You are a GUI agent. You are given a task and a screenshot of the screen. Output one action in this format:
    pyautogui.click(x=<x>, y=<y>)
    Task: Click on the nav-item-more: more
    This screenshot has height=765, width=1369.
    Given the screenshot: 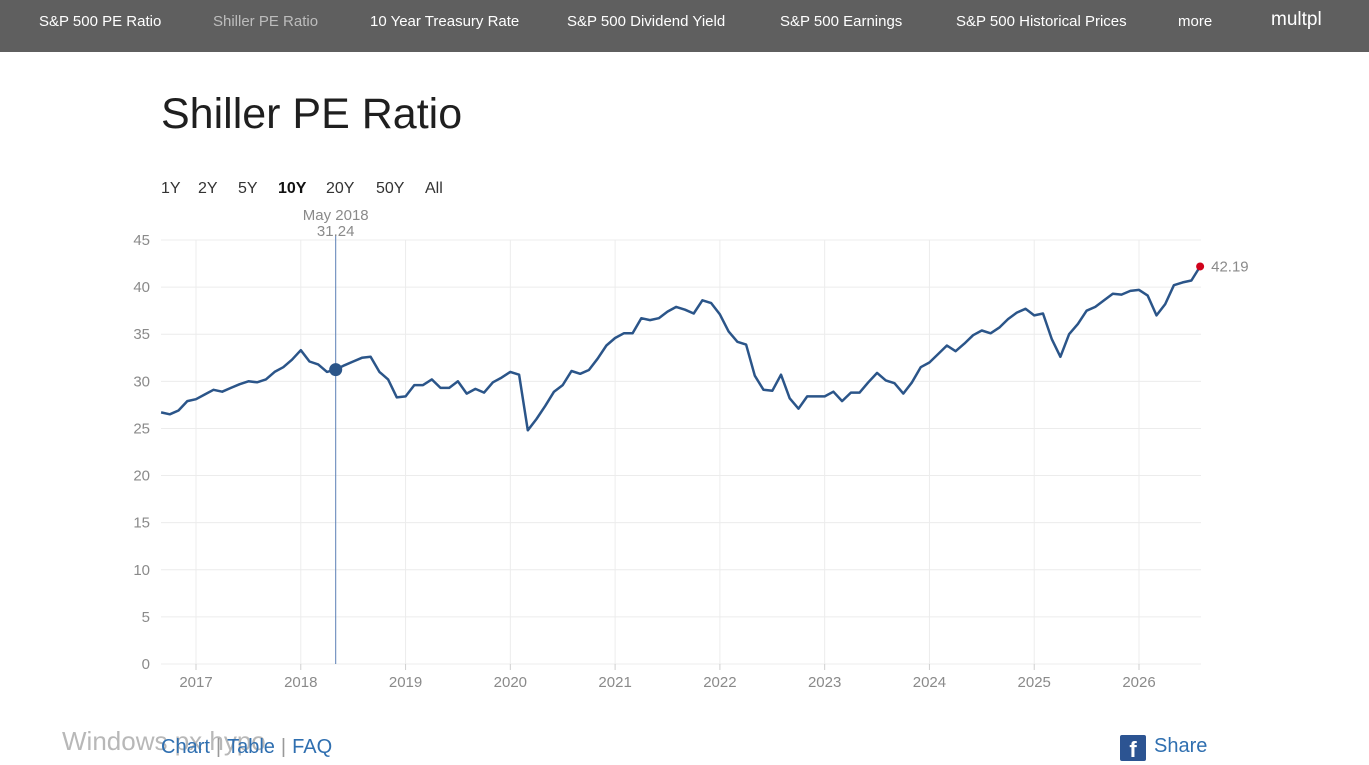 What is the action you would take?
    pyautogui.click(x=1195, y=21)
    